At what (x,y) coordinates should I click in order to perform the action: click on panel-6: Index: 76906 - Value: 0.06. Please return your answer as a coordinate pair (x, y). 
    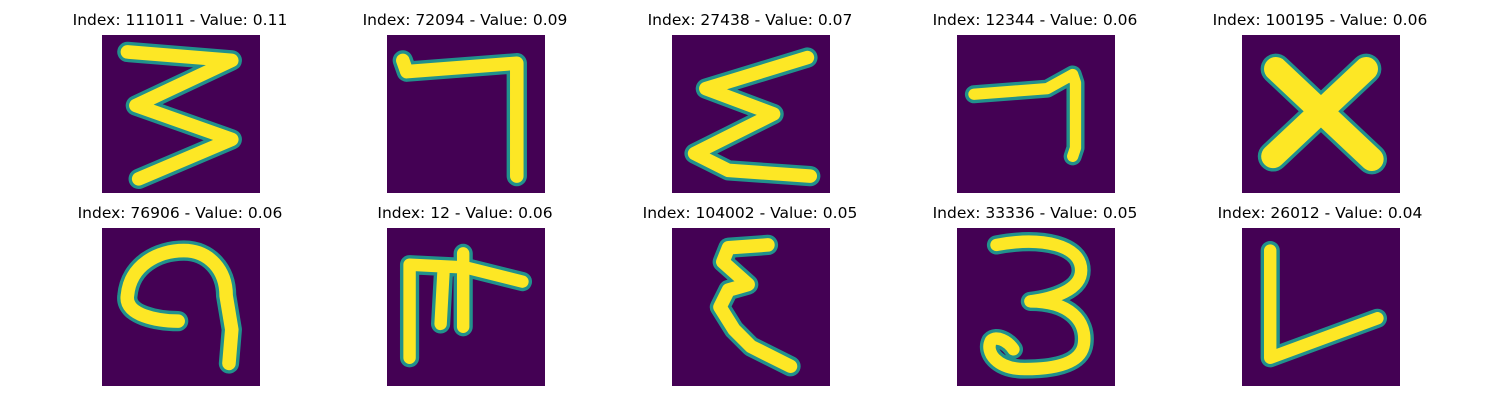
    Looking at the image, I should click on (180, 289).